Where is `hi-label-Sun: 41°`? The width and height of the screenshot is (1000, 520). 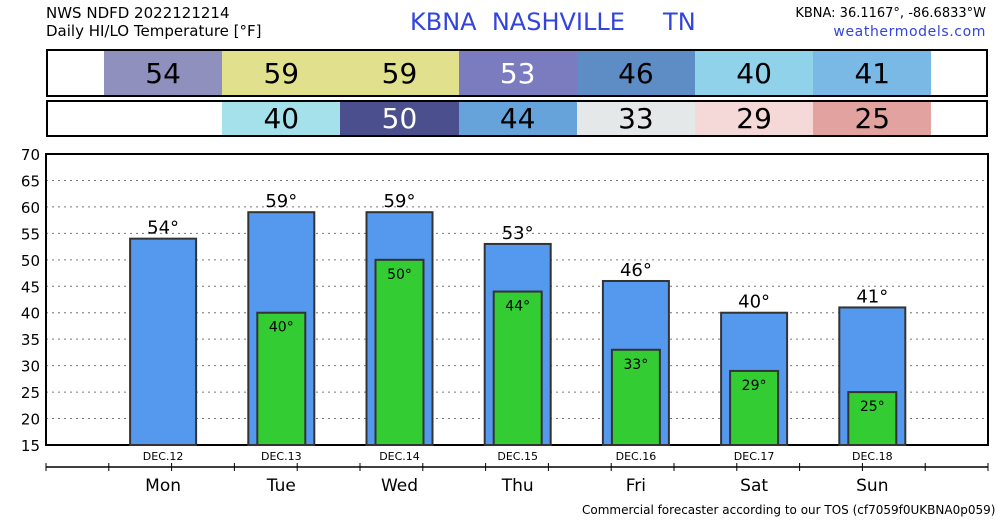
hi-label-Sun: 41° is located at coordinates (872, 296).